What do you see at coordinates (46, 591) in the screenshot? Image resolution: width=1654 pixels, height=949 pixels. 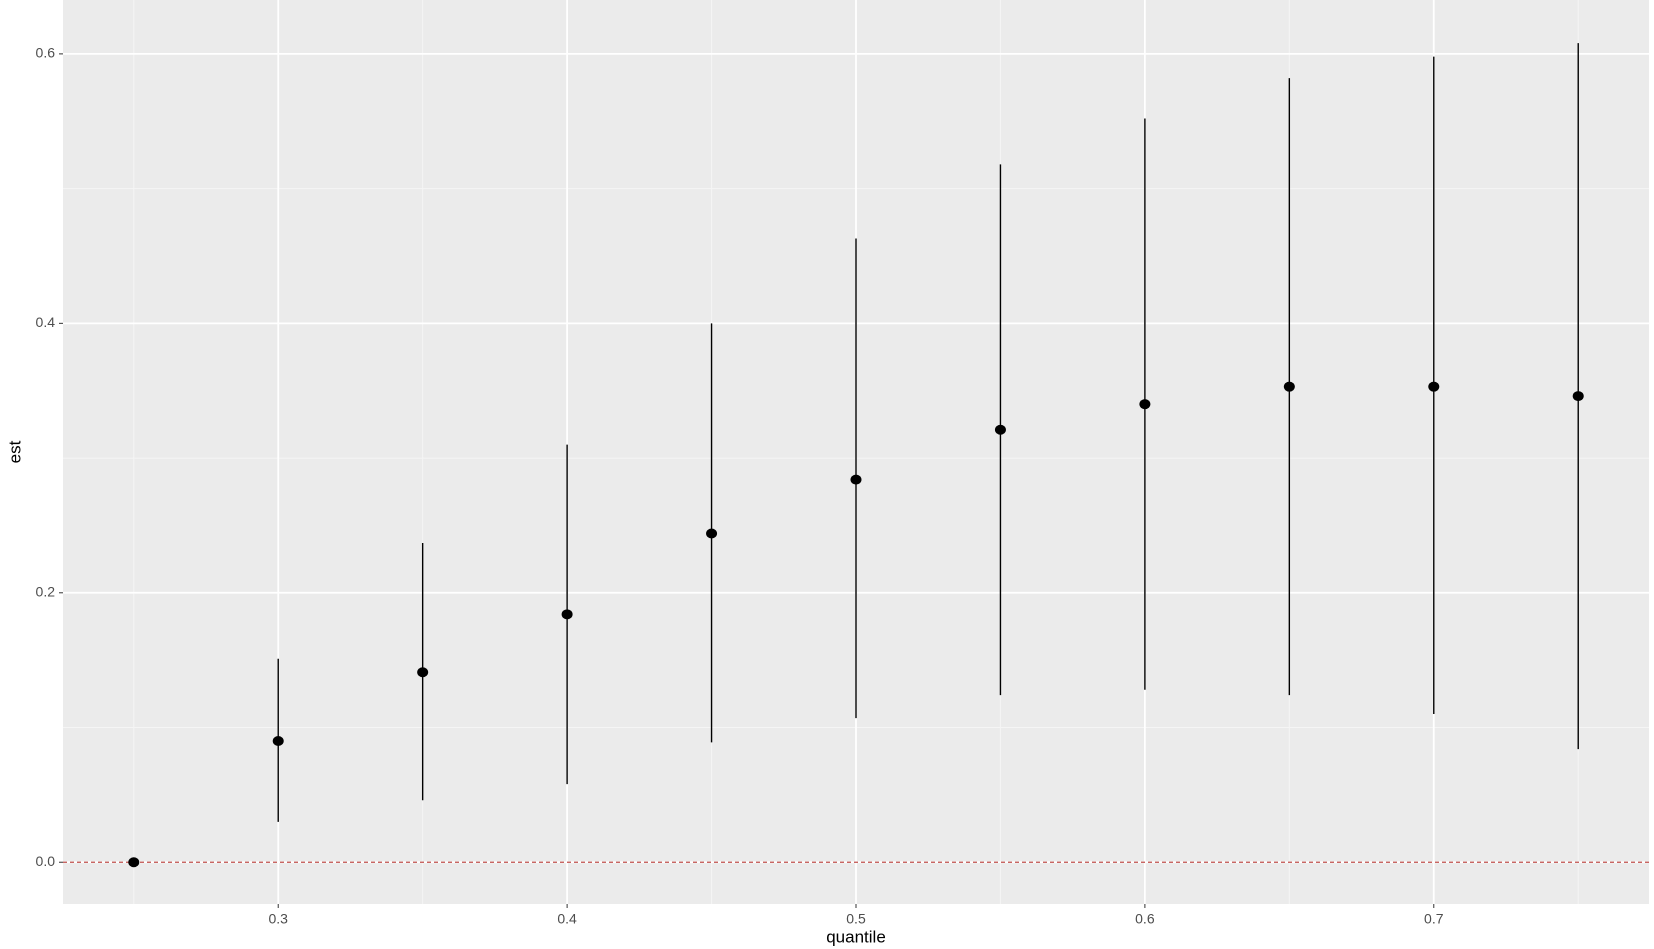 I see `y-tick-label: 0.2` at bounding box center [46, 591].